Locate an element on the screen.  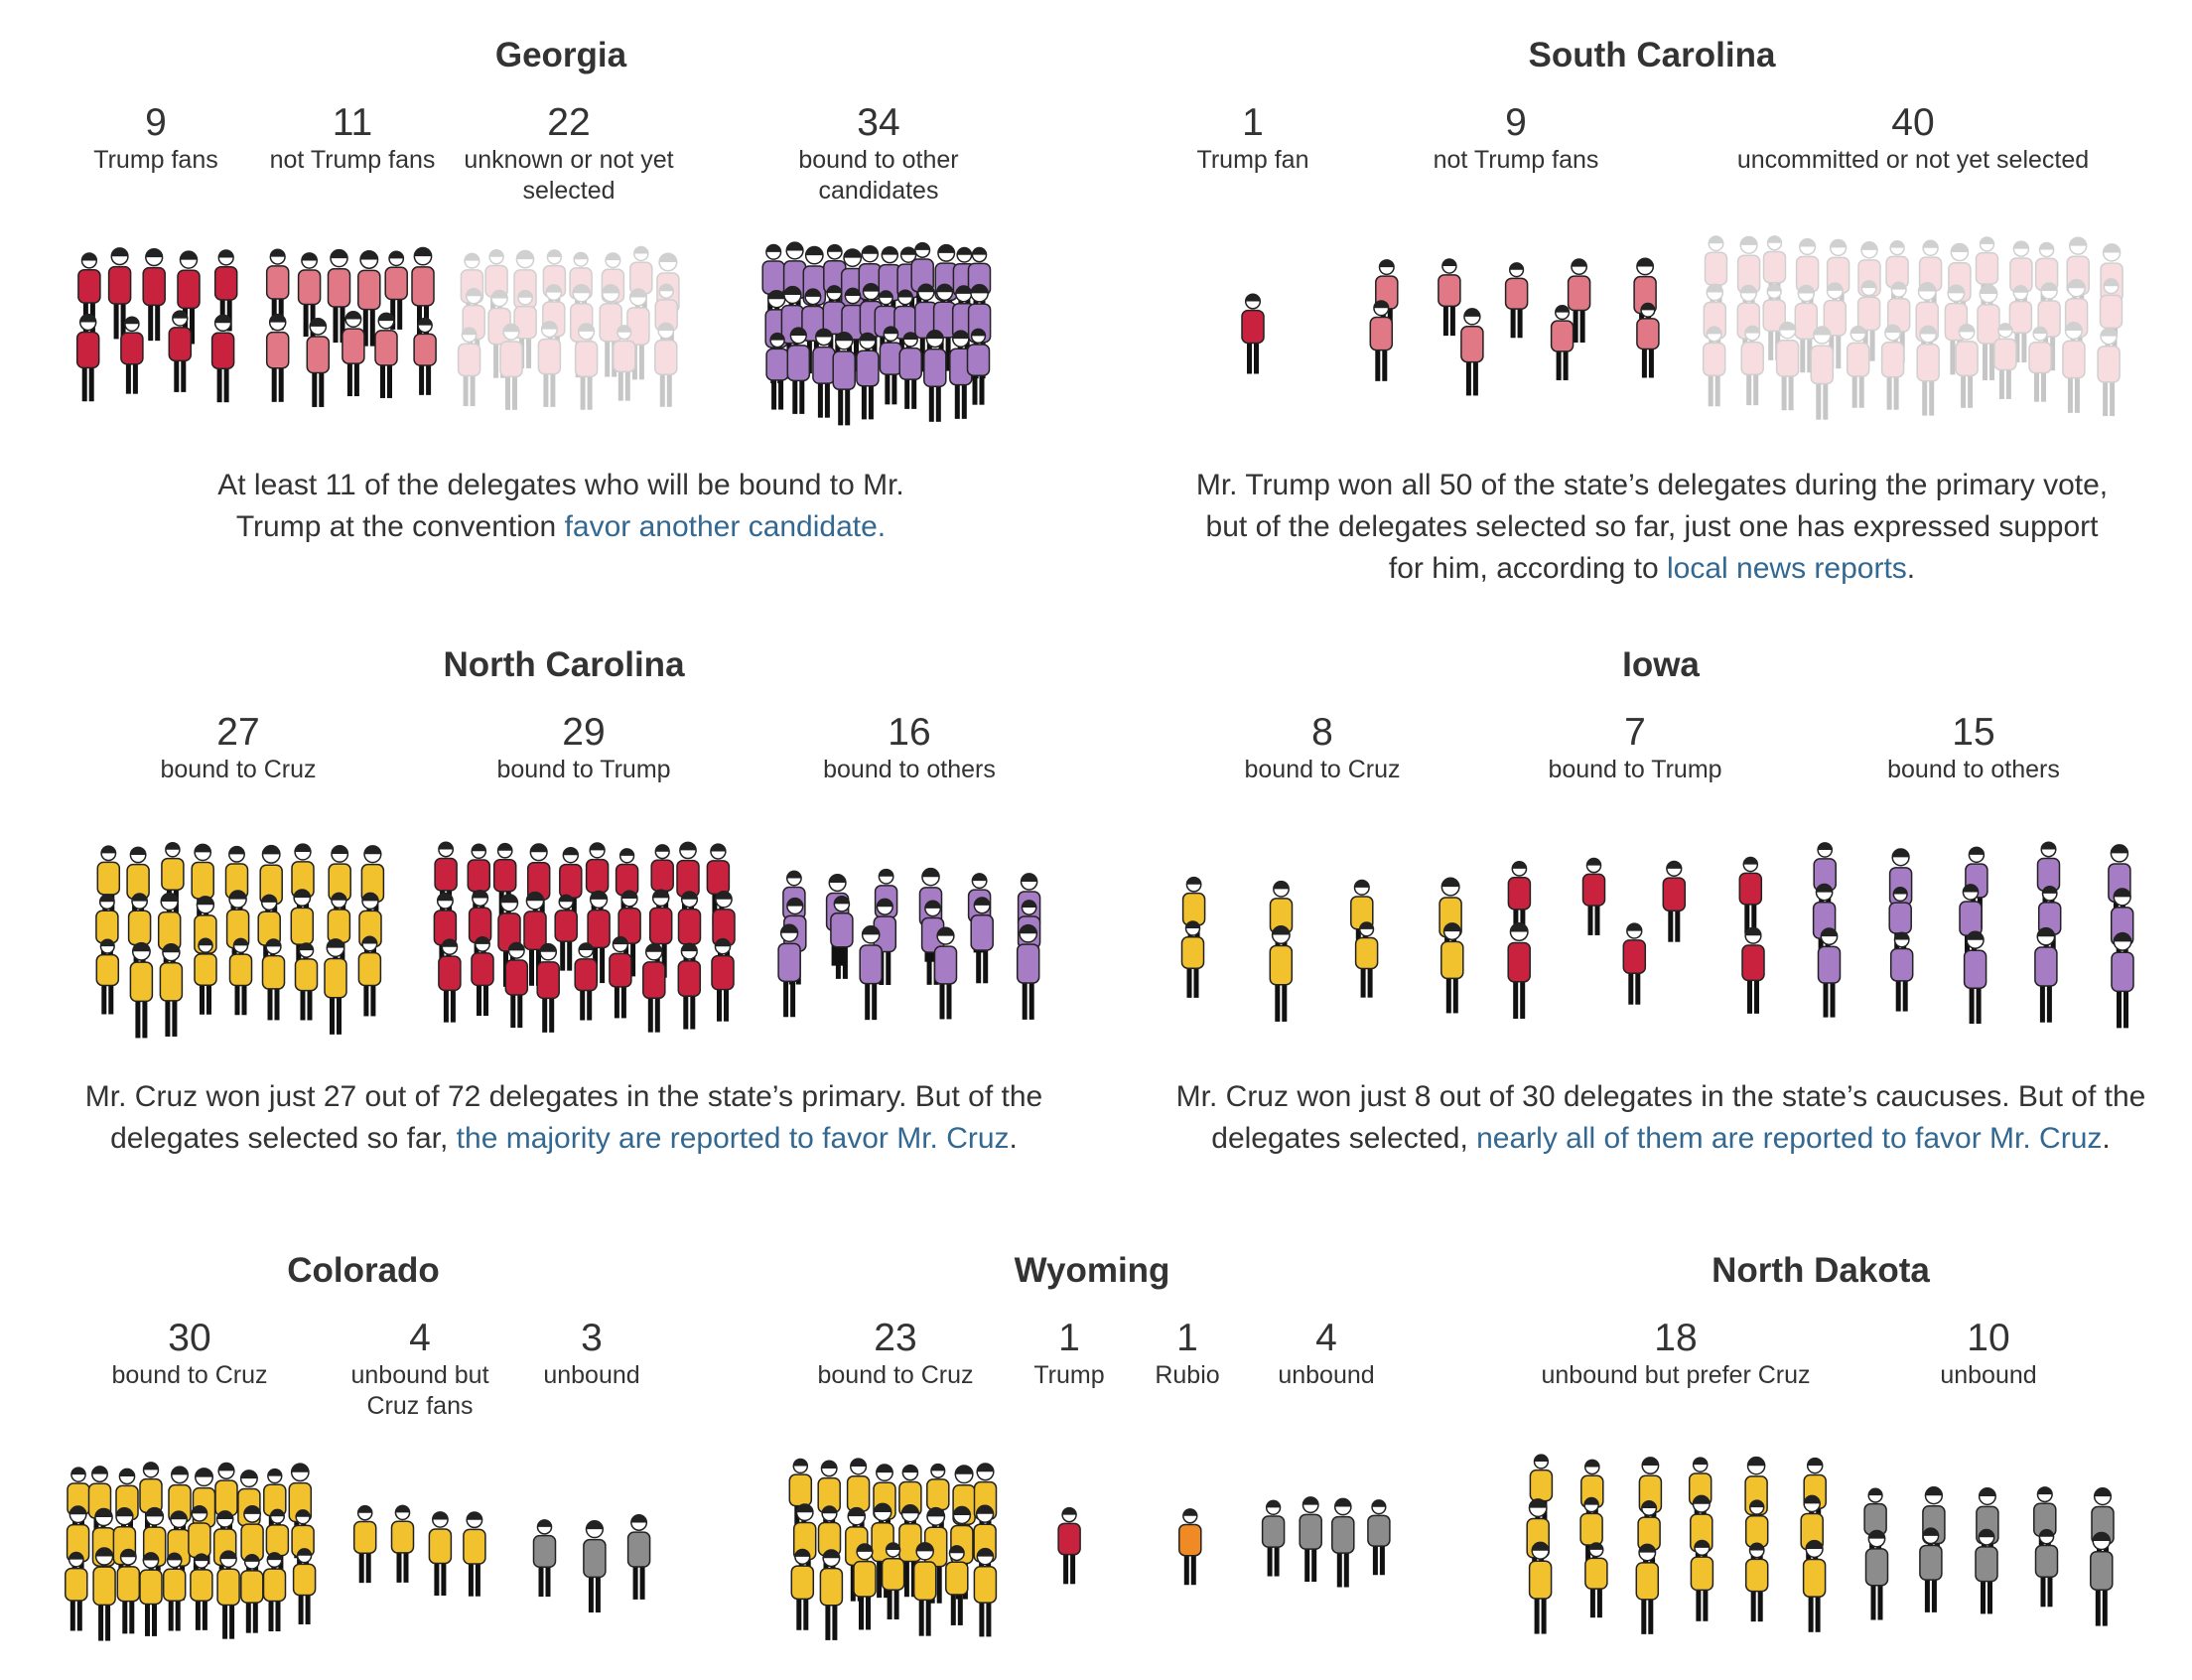
group-nd-prefer-cruz: 18 unbound but prefer Cruz is located at coordinates (1676, 1354).